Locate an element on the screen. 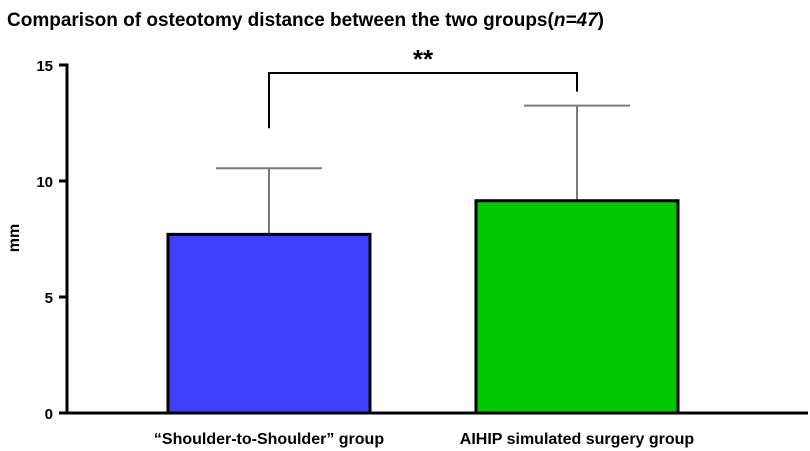 This screenshot has width=810, height=451. y-tick-label: 10 is located at coordinates (44, 182).